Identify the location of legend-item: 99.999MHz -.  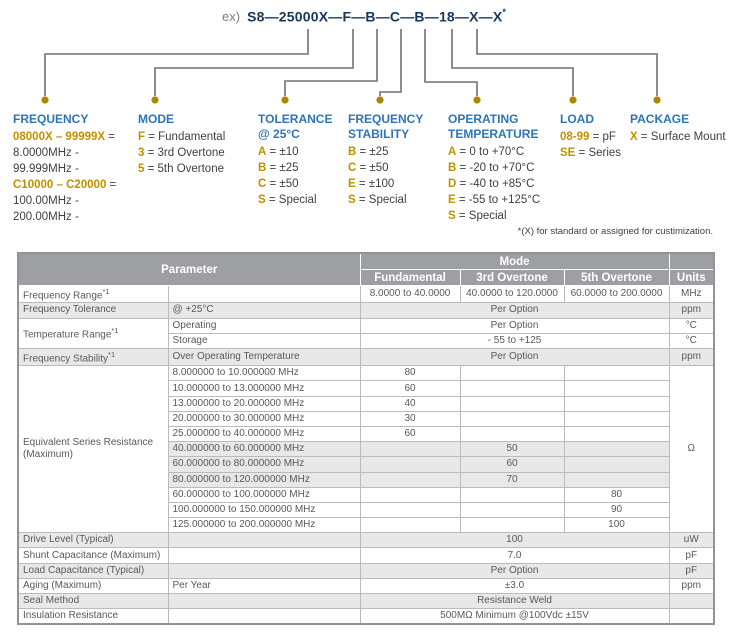
(46, 169).